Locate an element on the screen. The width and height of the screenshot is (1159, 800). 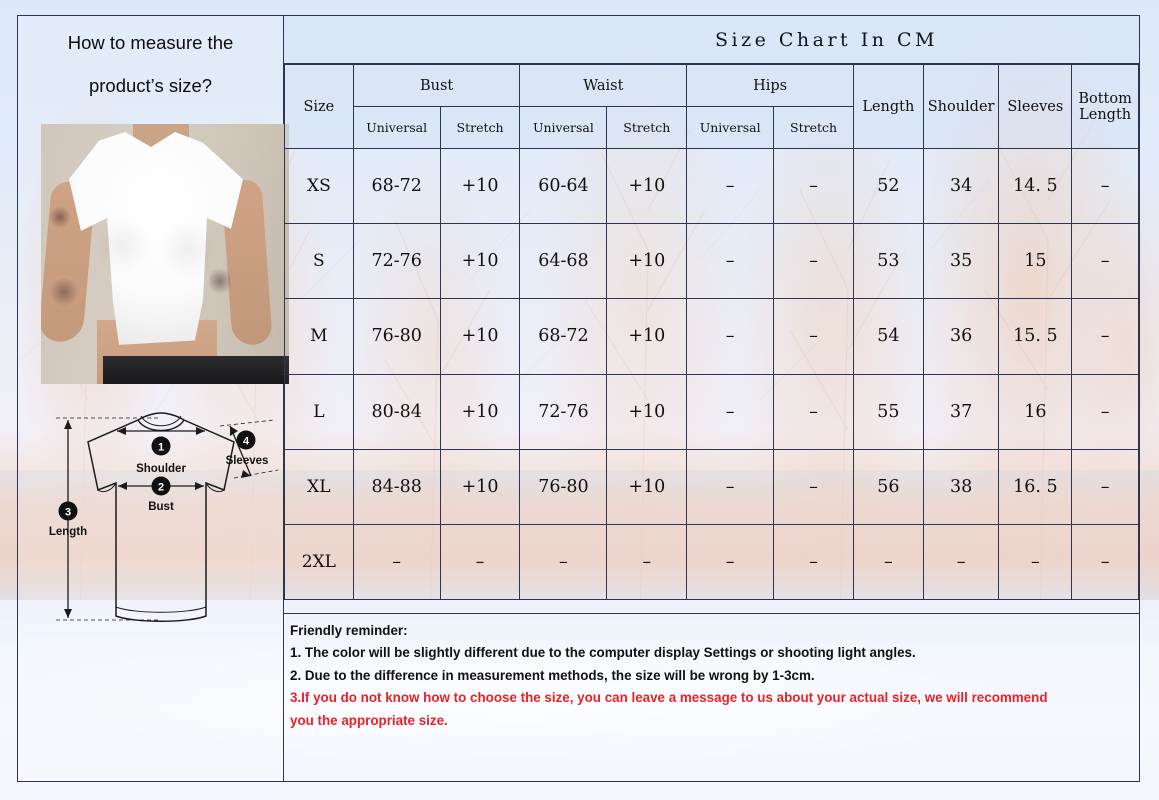
cell-shoulder: 37 is located at coordinates (961, 411).